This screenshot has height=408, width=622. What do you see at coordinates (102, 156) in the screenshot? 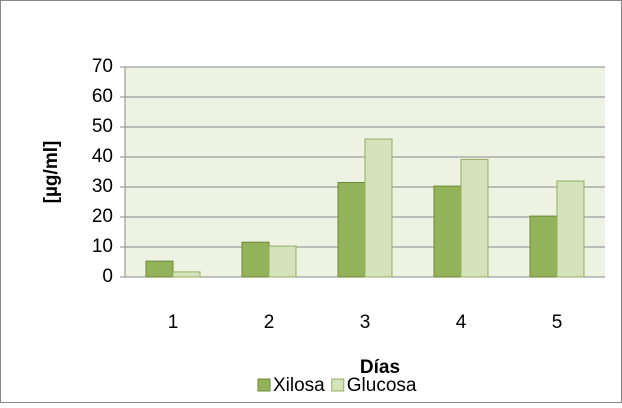
I see `y-tick-label: 40` at bounding box center [102, 156].